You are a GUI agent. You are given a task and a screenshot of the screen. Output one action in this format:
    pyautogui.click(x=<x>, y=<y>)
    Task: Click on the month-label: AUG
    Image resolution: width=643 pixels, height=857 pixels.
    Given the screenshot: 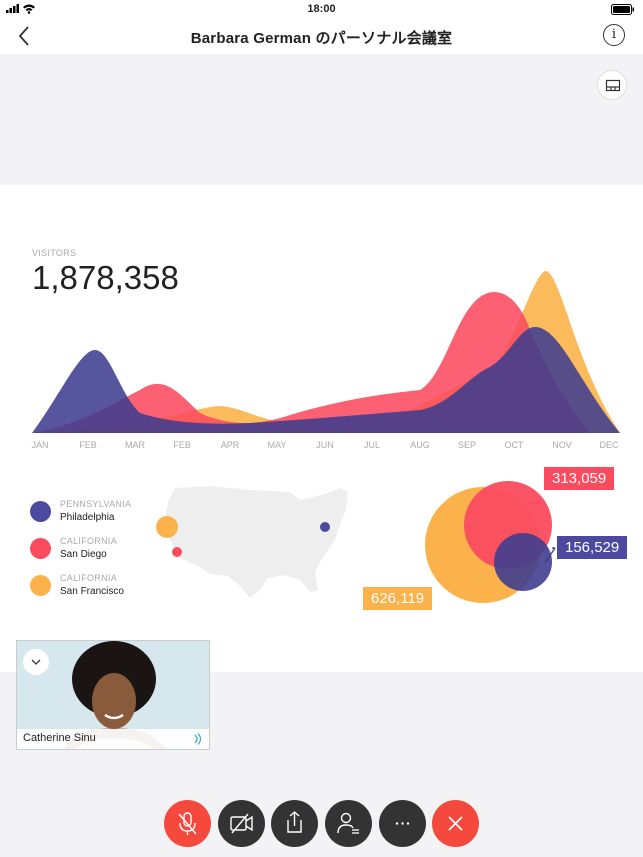 What is the action you would take?
    pyautogui.click(x=420, y=445)
    